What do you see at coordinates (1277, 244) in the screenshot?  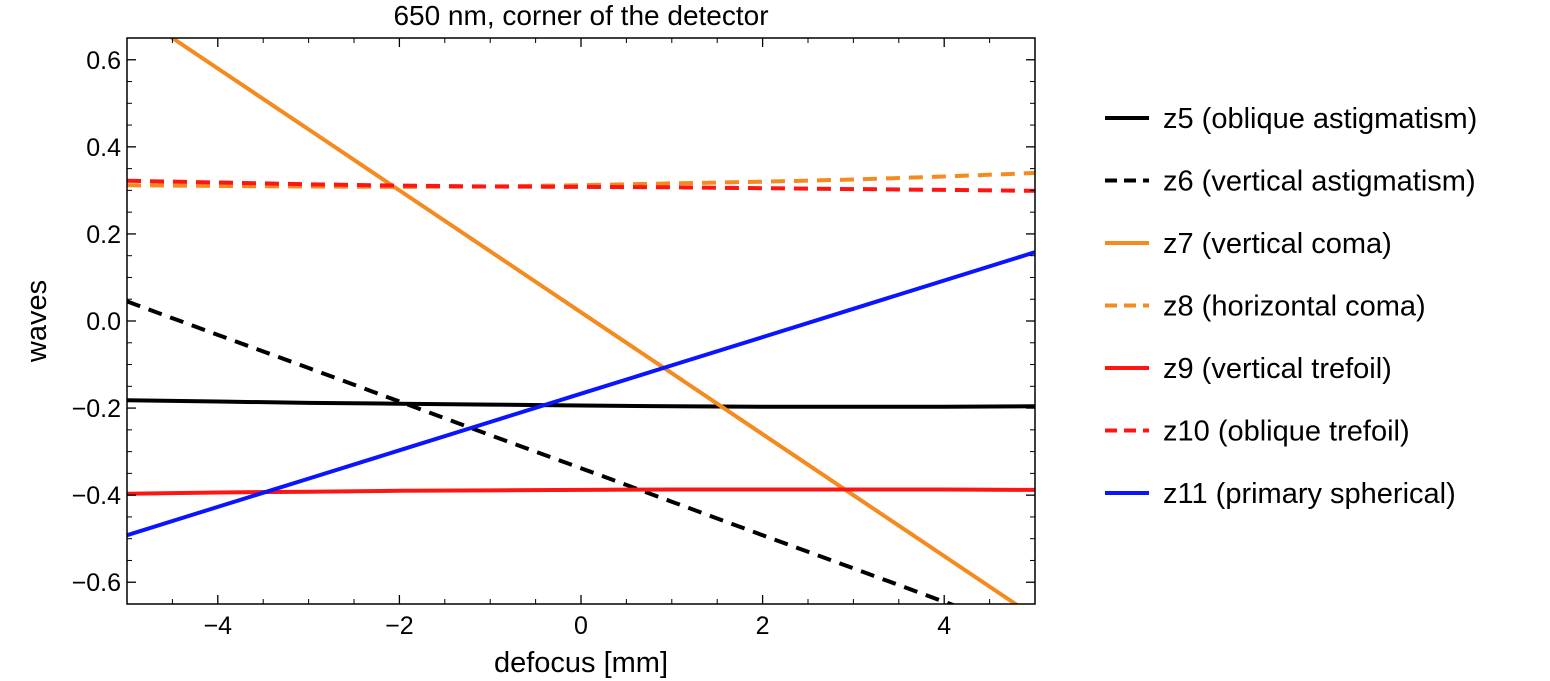 I see `legend-label-3: z7 (vertical coma)` at bounding box center [1277, 244].